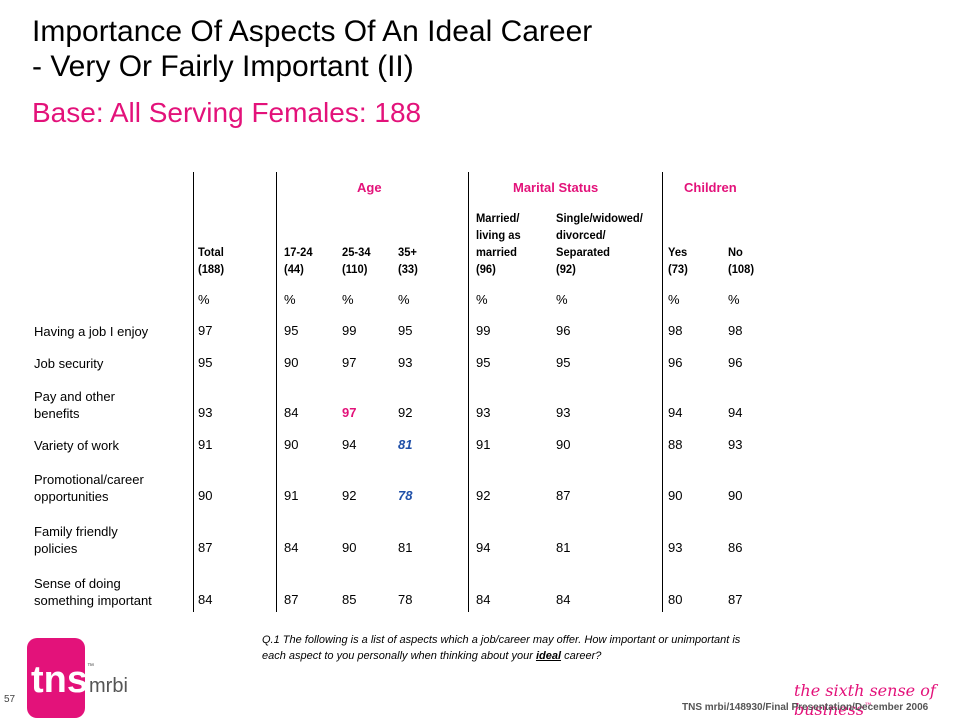 This screenshot has width=960, height=725. I want to click on column-header-line: (108), so click(741, 269).